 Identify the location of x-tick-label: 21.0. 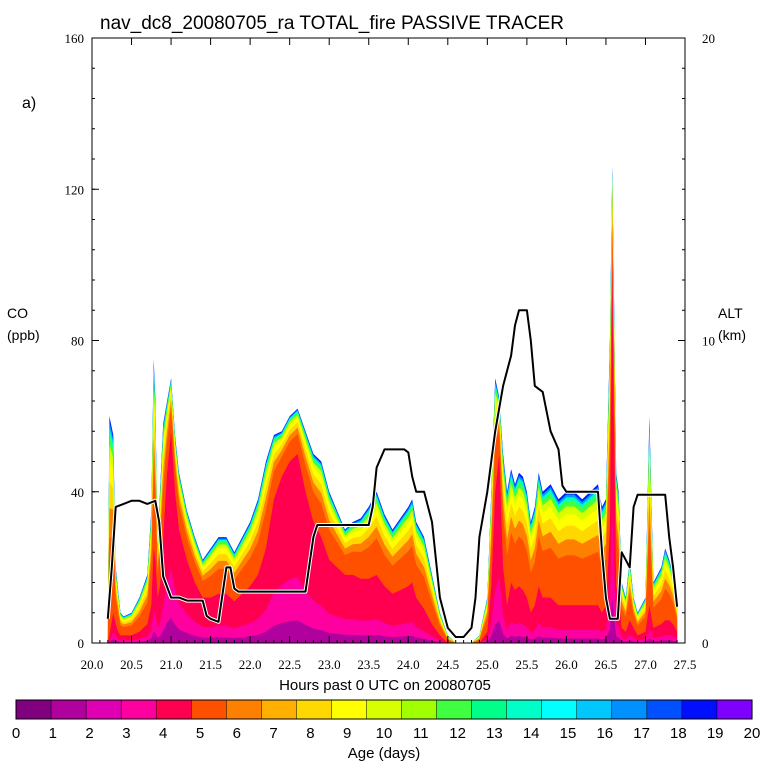
(171, 664).